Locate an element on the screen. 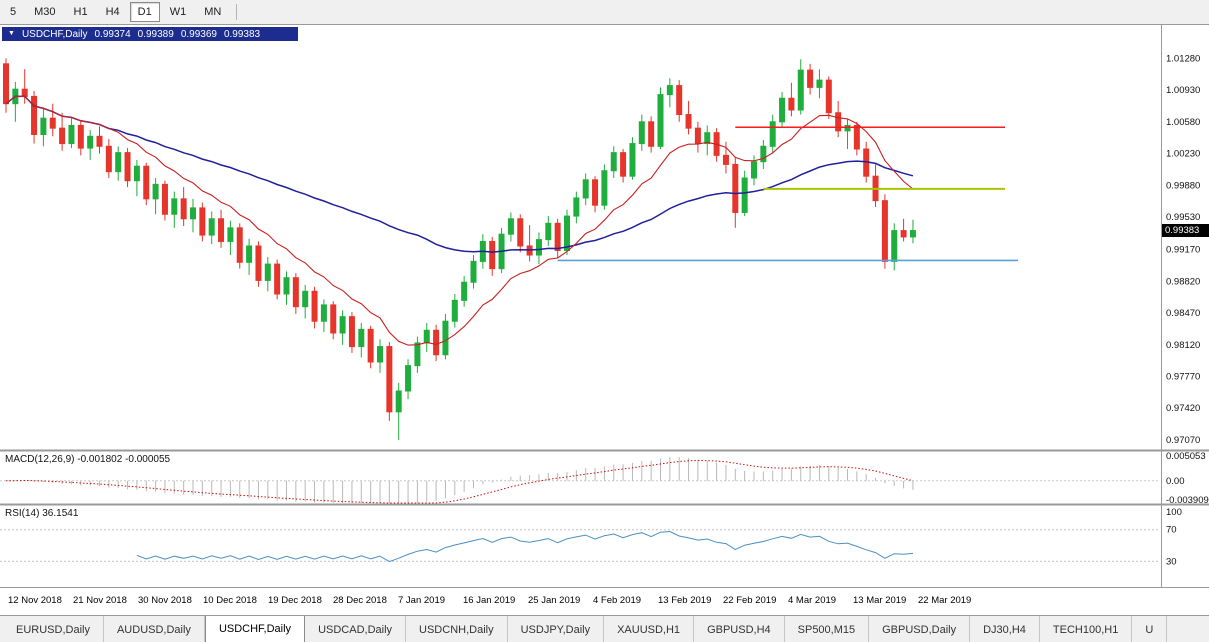  chart-tab-audusd-daily: AUDUSD,Daily is located at coordinates (154, 629).